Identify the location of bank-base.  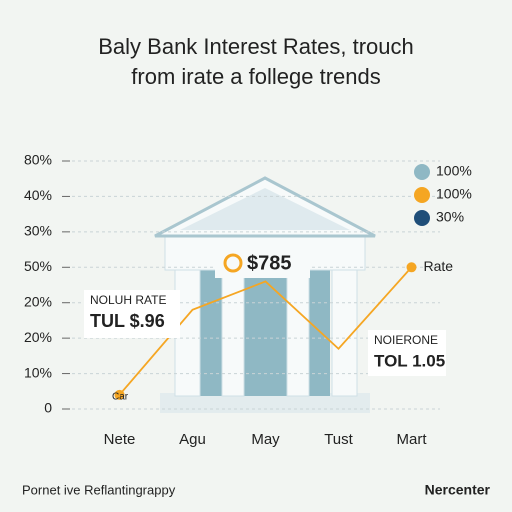
(265, 403).